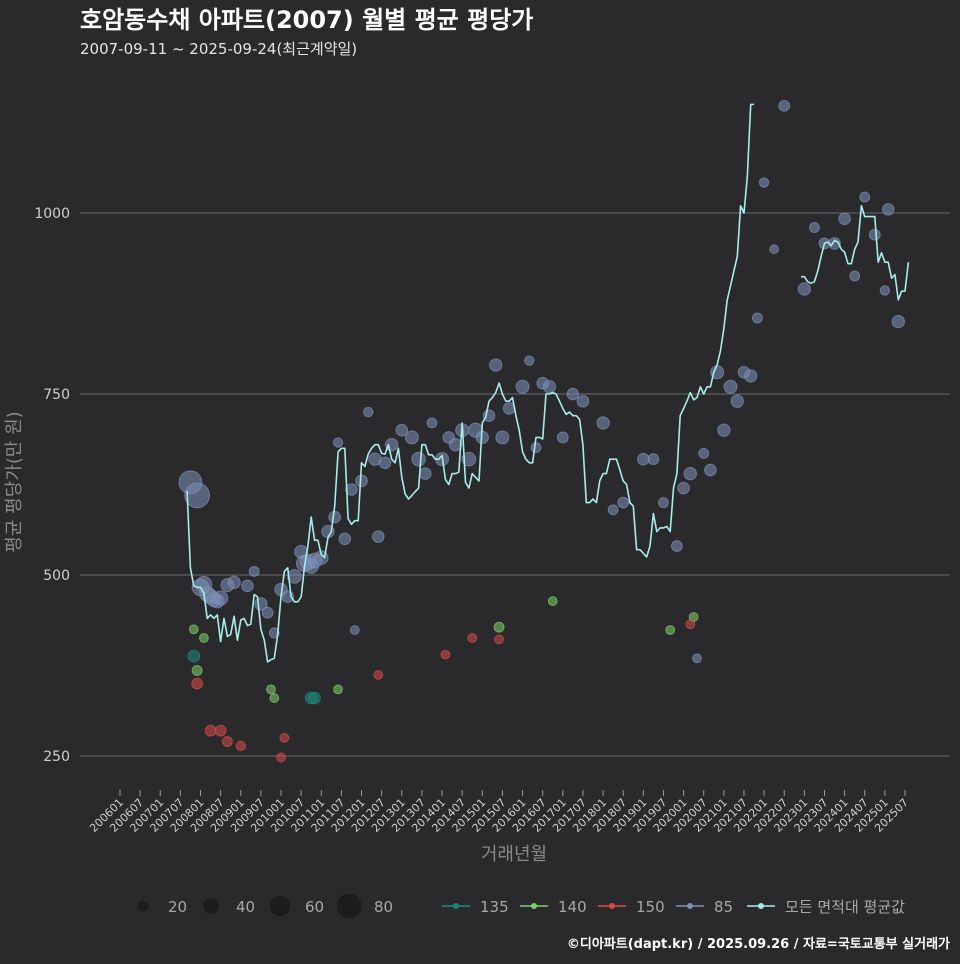 Image resolution: width=960 pixels, height=964 pixels. Describe the element at coordinates (56, 395) in the screenshot. I see `y-tick-label: 750` at that location.